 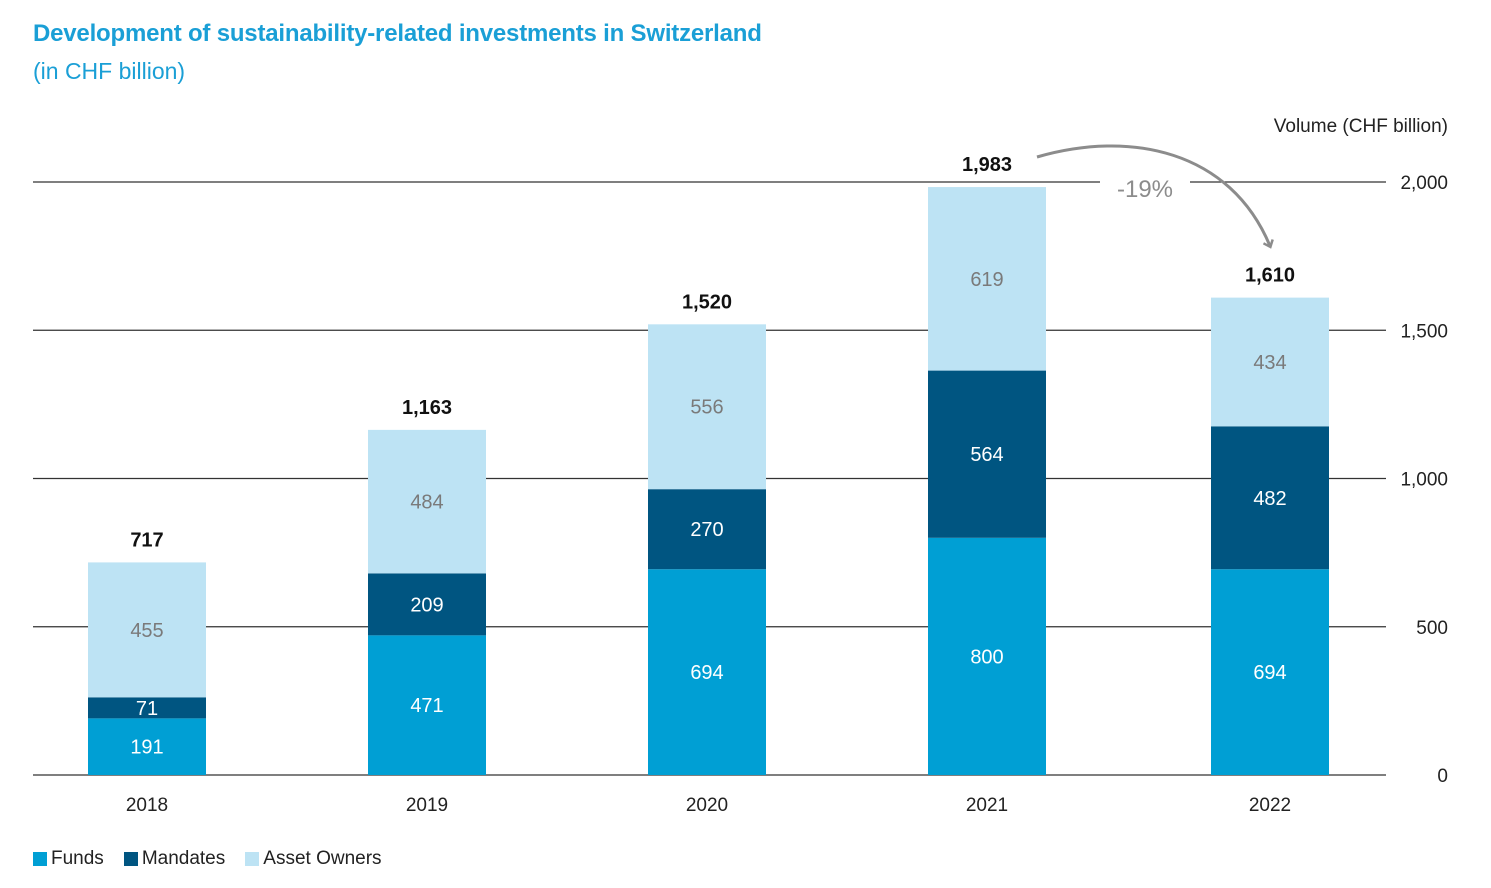 I want to click on data-label-mandates: 71, so click(x=147, y=709).